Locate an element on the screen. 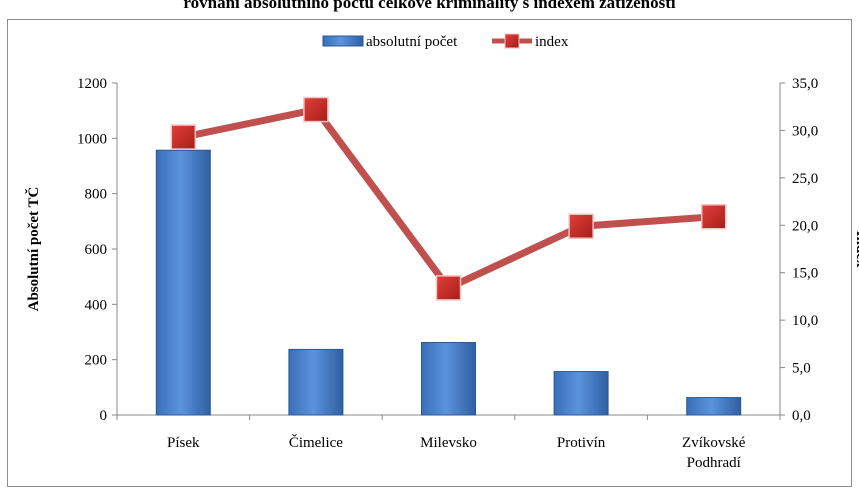  y2-tick-label: 5,0 is located at coordinates (801, 369).